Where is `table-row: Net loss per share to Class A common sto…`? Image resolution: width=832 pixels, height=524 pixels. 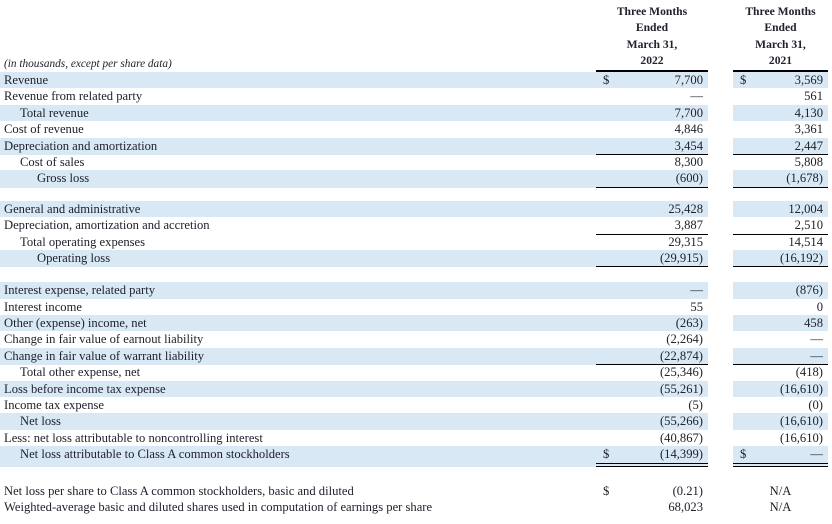
table-row: Net loss per share to Class A common sto… is located at coordinates (414, 490).